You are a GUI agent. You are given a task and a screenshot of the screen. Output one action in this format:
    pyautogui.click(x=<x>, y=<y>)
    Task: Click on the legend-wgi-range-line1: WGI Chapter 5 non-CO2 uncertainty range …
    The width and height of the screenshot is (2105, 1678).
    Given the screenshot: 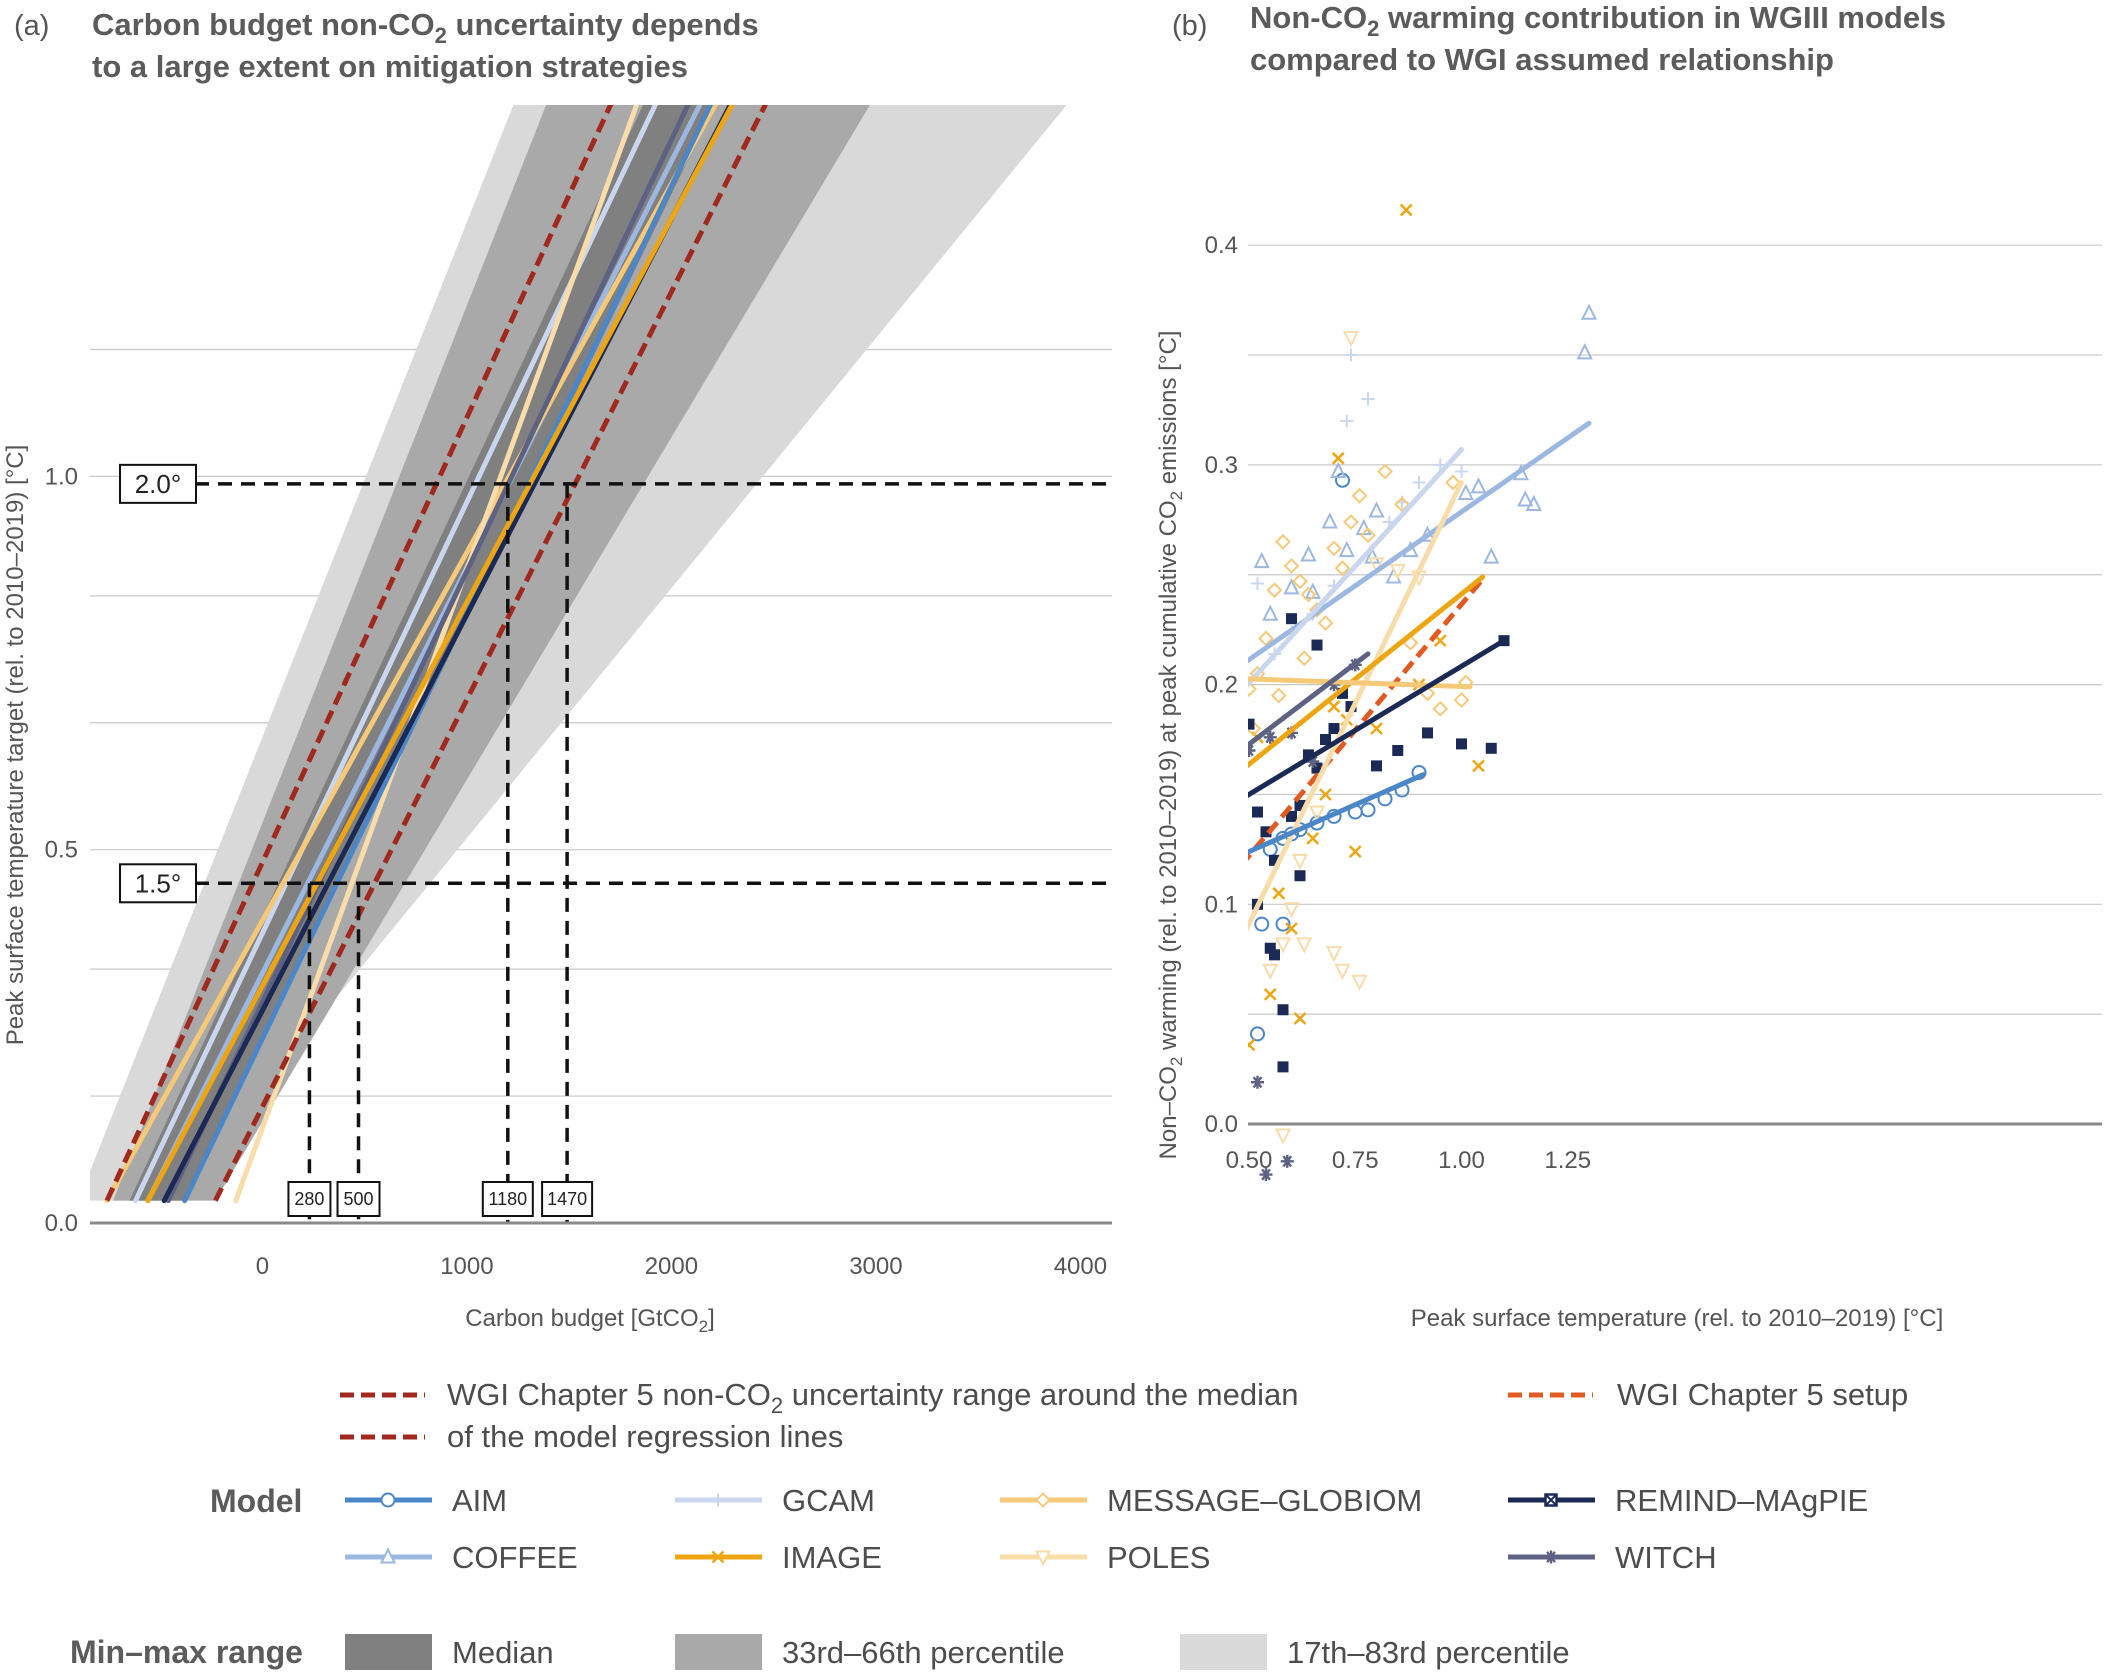 What is the action you would take?
    pyautogui.click(x=872, y=1397)
    